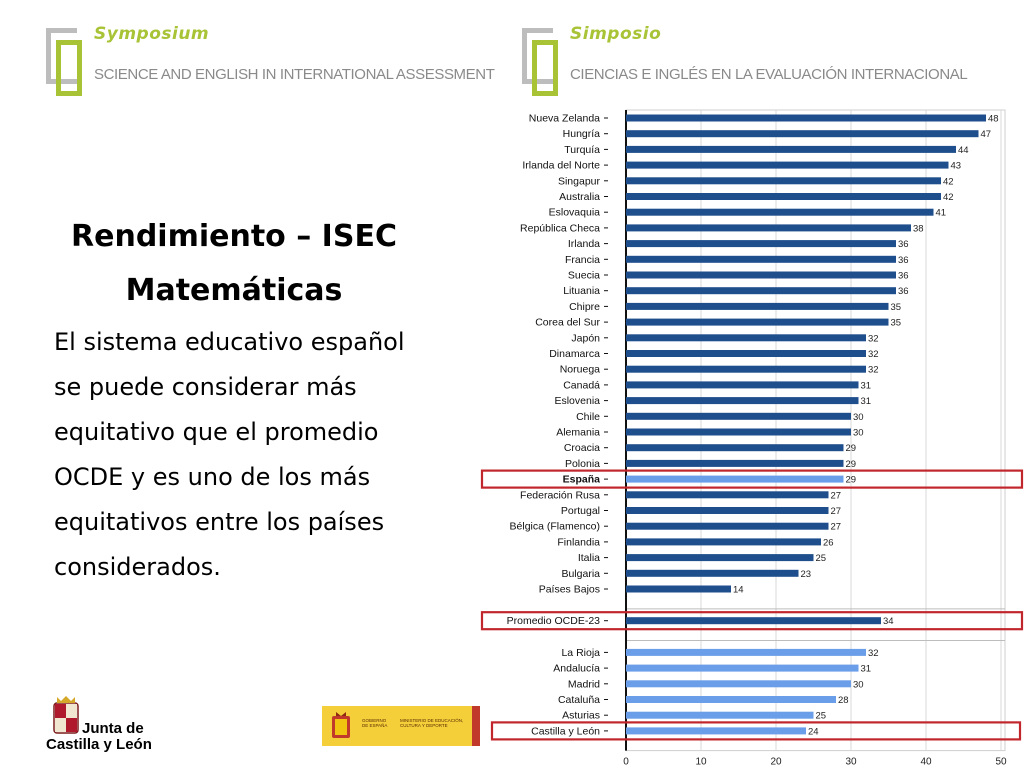 Image resolution: width=1024 pixels, height=773 pixels. Describe the element at coordinates (843, 700) in the screenshot. I see `bar-value-label: 28` at that location.